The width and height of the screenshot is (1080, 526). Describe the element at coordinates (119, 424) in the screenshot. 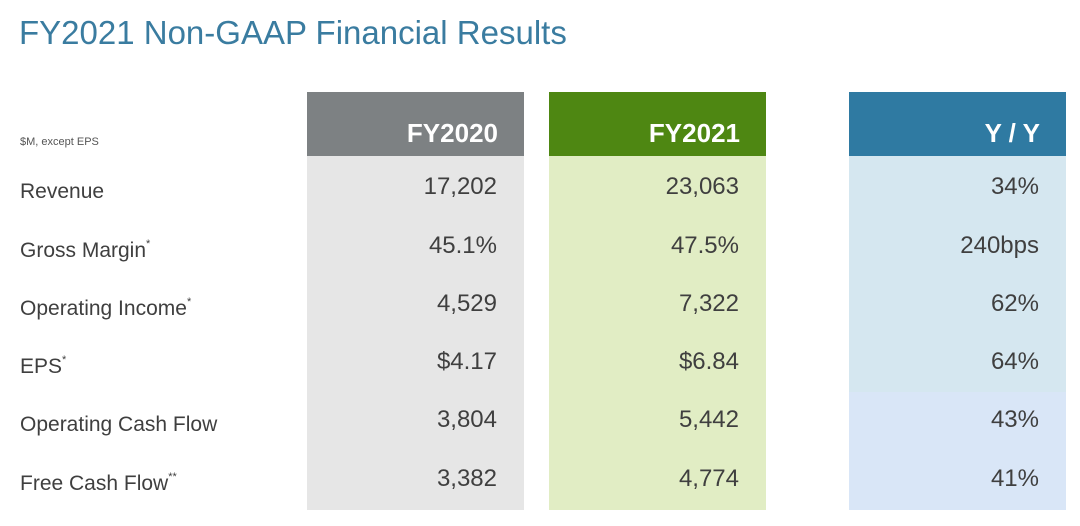

I see `row-label-operating-cash-flow: Operating Cash Flow` at that location.